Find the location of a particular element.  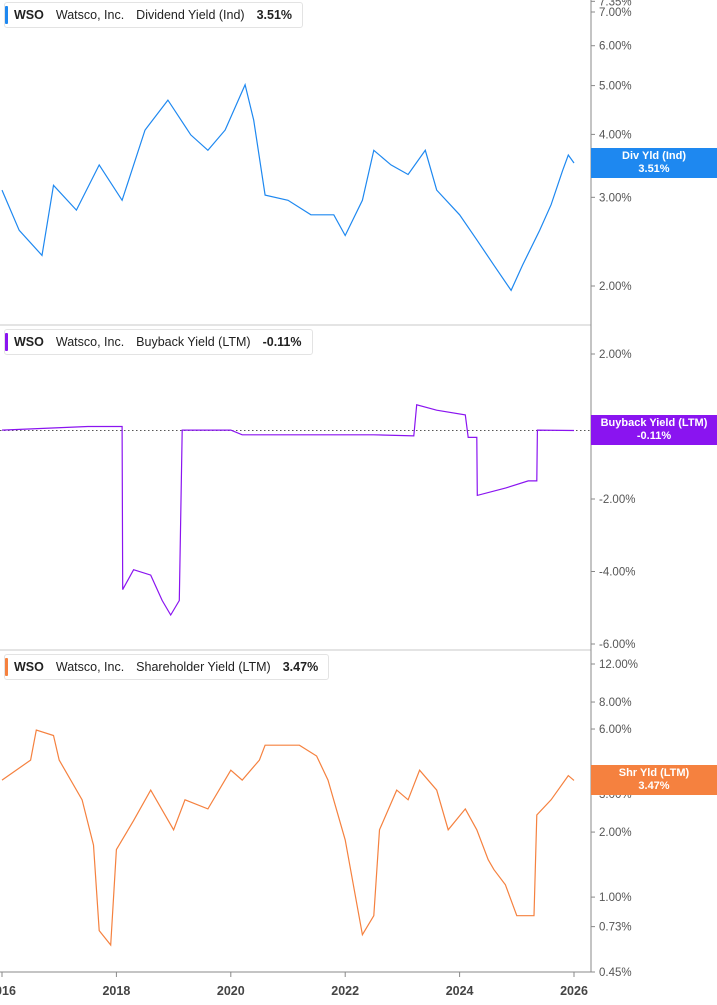

value-tag-buyback-yield: Buyback Yield (LTM) -0.11% is located at coordinates (654, 430).